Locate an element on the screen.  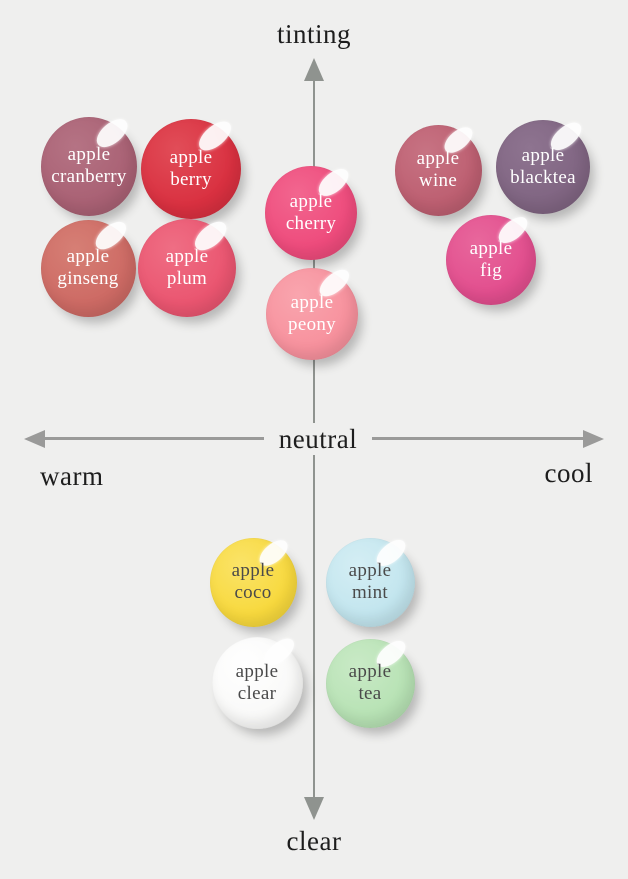
swatch-apple-clear: apple clear is located at coordinates (257, 681).